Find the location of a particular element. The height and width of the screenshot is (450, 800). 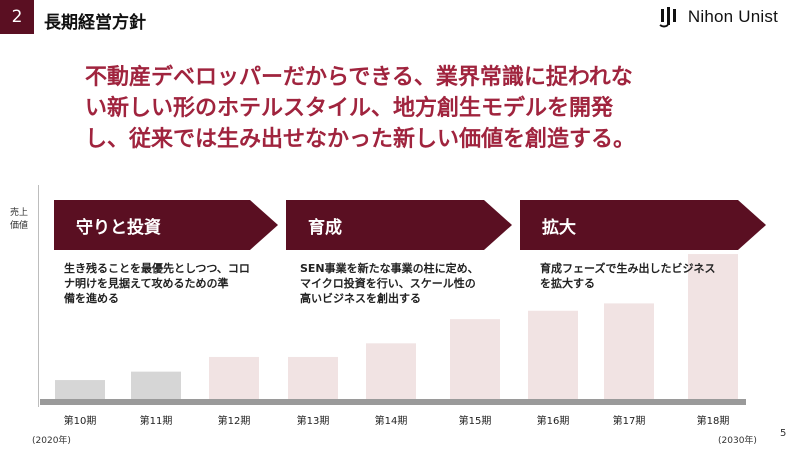

x-tick-label: 第11期 is located at coordinates (156, 421).